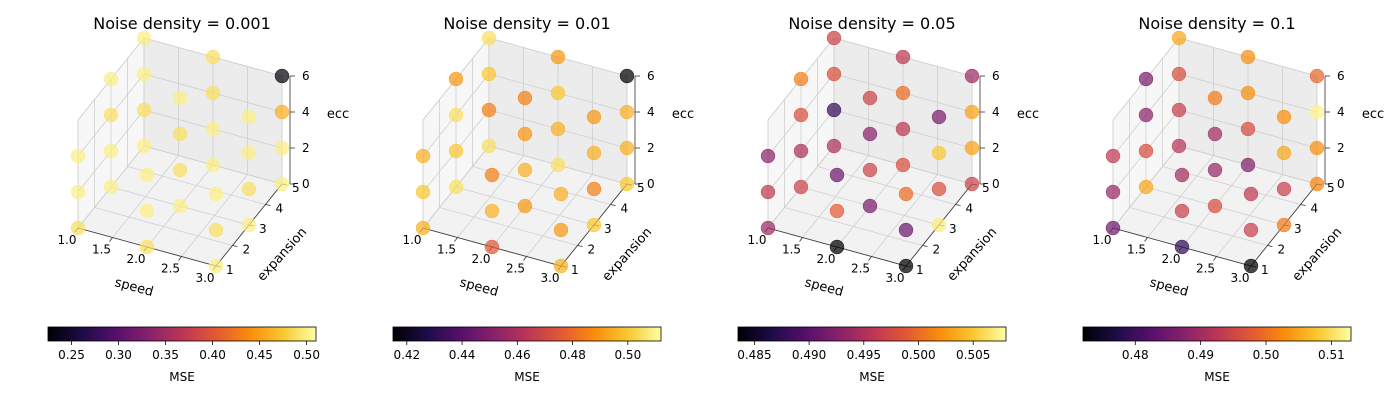 This screenshot has height=400, width=1400. I want to click on colorbar-tick-label: 0.505, so click(973, 355).